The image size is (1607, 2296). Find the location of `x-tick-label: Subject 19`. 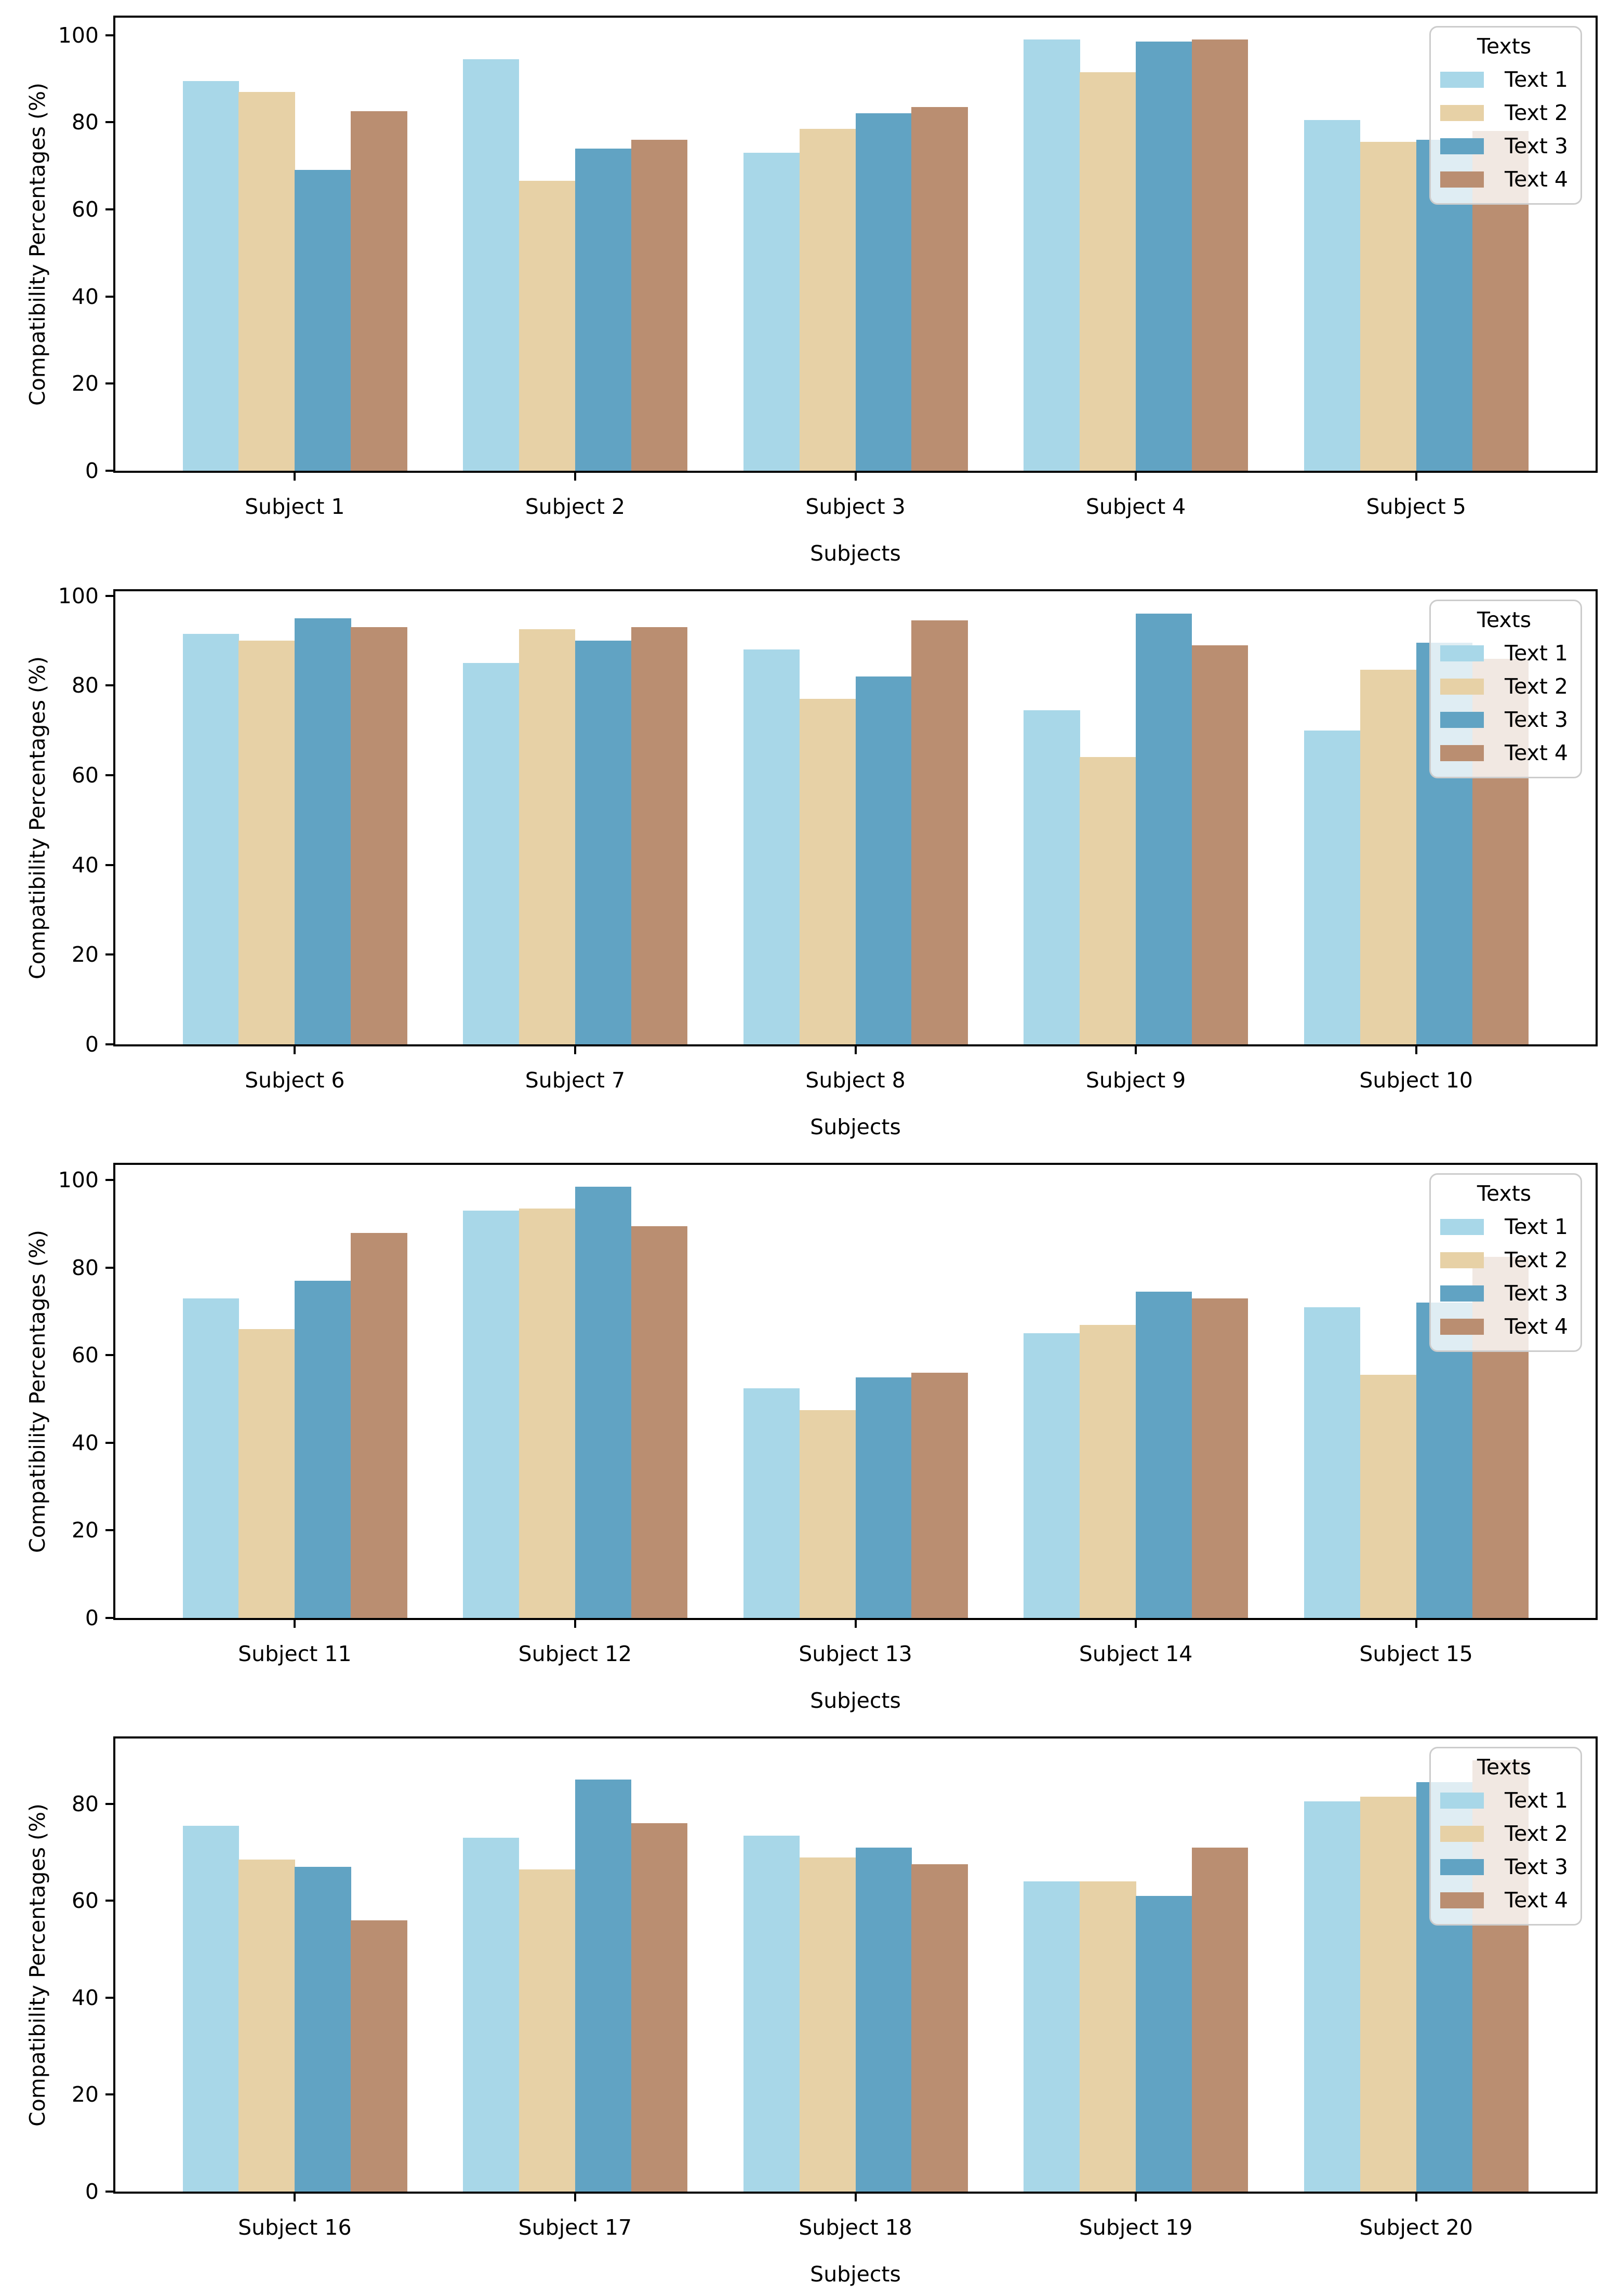

x-tick-label: Subject 19 is located at coordinates (1136, 2227).